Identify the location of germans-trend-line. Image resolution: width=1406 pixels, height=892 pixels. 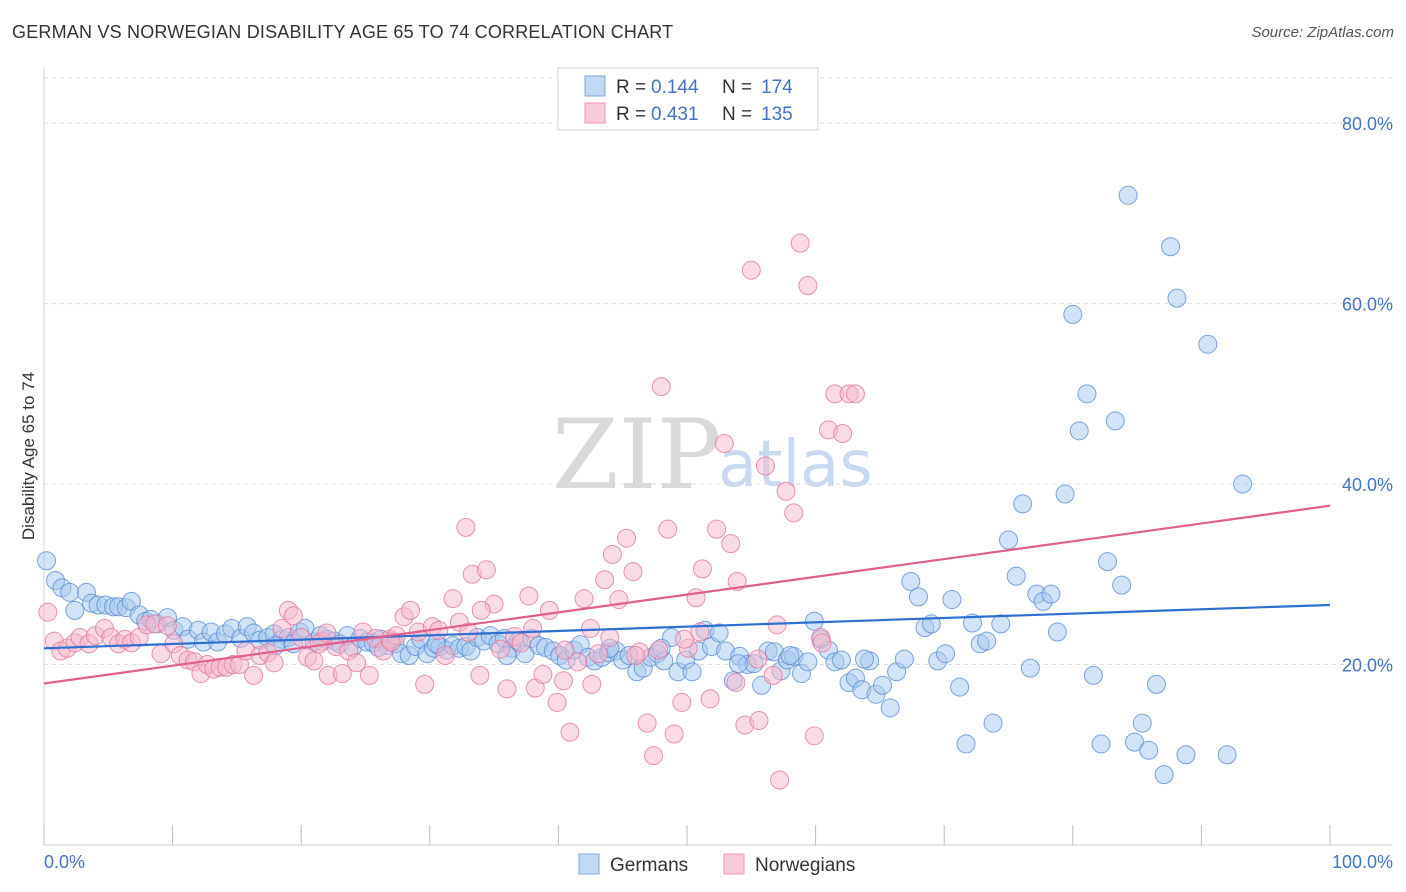
(687, 626).